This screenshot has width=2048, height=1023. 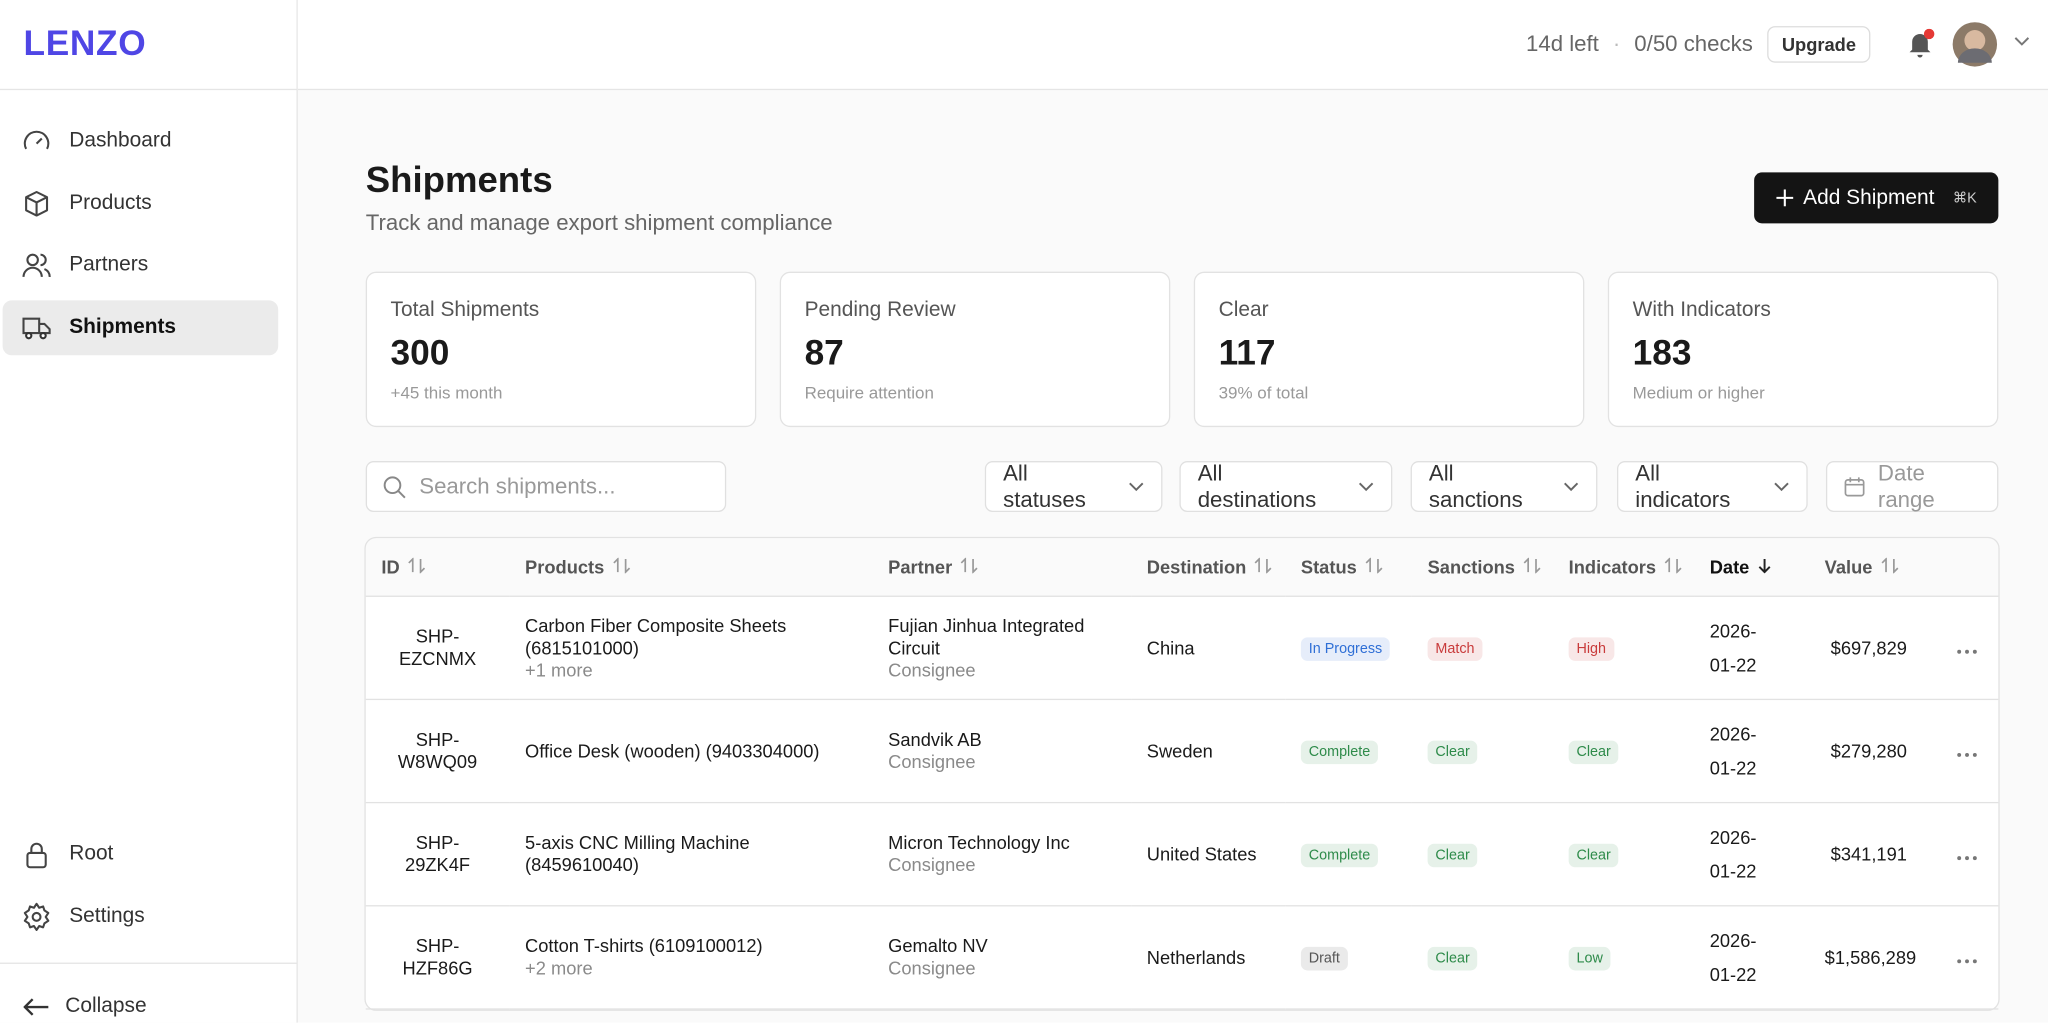 I want to click on badge: Complete, so click(x=1339, y=855).